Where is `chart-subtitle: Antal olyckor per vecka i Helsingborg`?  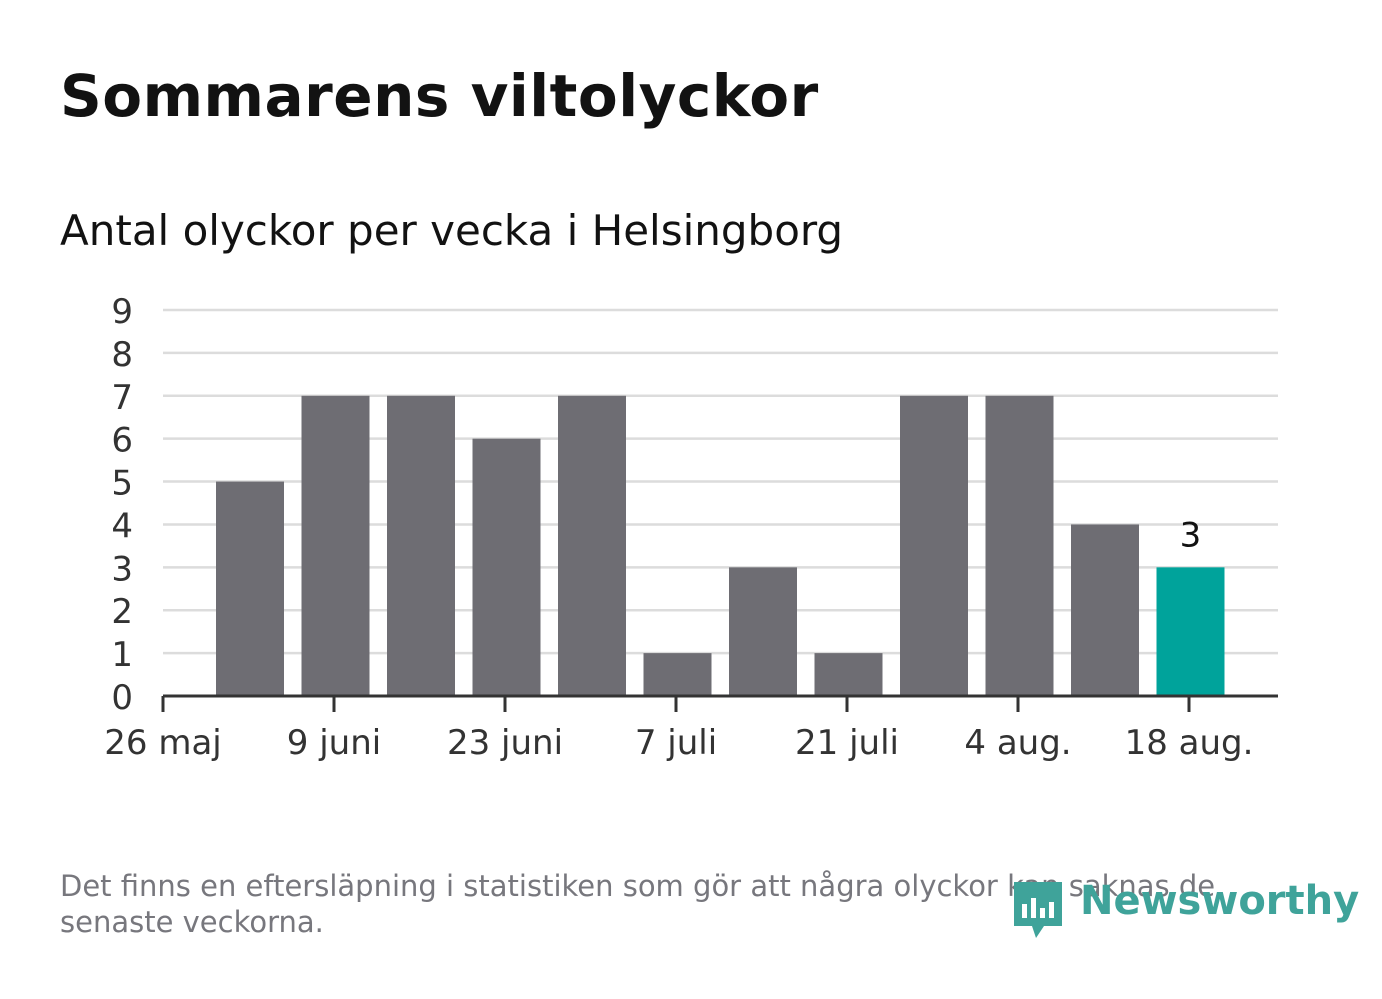 chart-subtitle: Antal olyckor per vecka i Helsingborg is located at coordinates (452, 230).